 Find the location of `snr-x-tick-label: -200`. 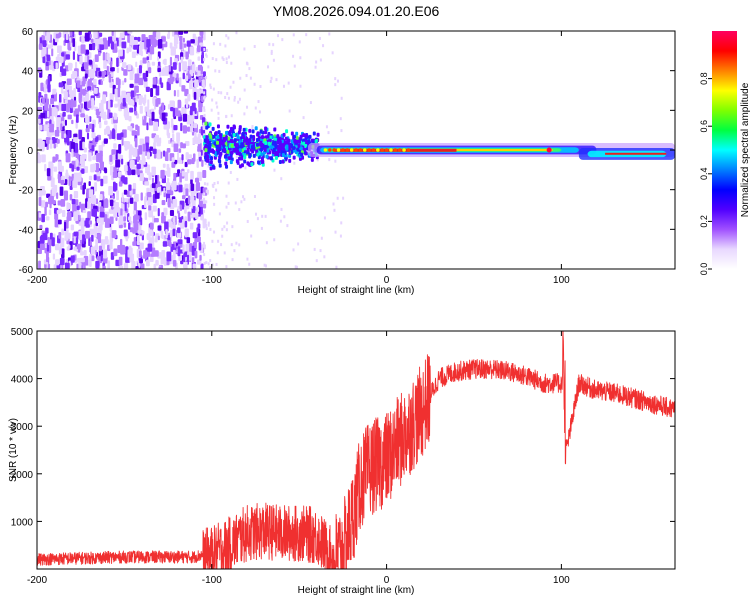

snr-x-tick-label: -200 is located at coordinates (37, 580).